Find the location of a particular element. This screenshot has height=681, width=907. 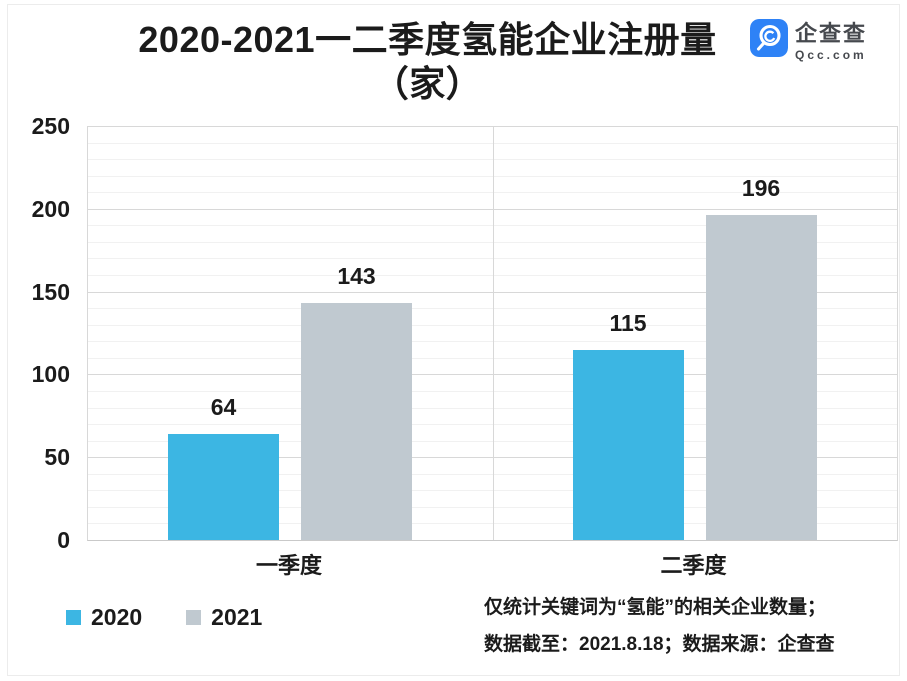

qcc-logo: 企查查 Qcc.com is located at coordinates (808, 40).